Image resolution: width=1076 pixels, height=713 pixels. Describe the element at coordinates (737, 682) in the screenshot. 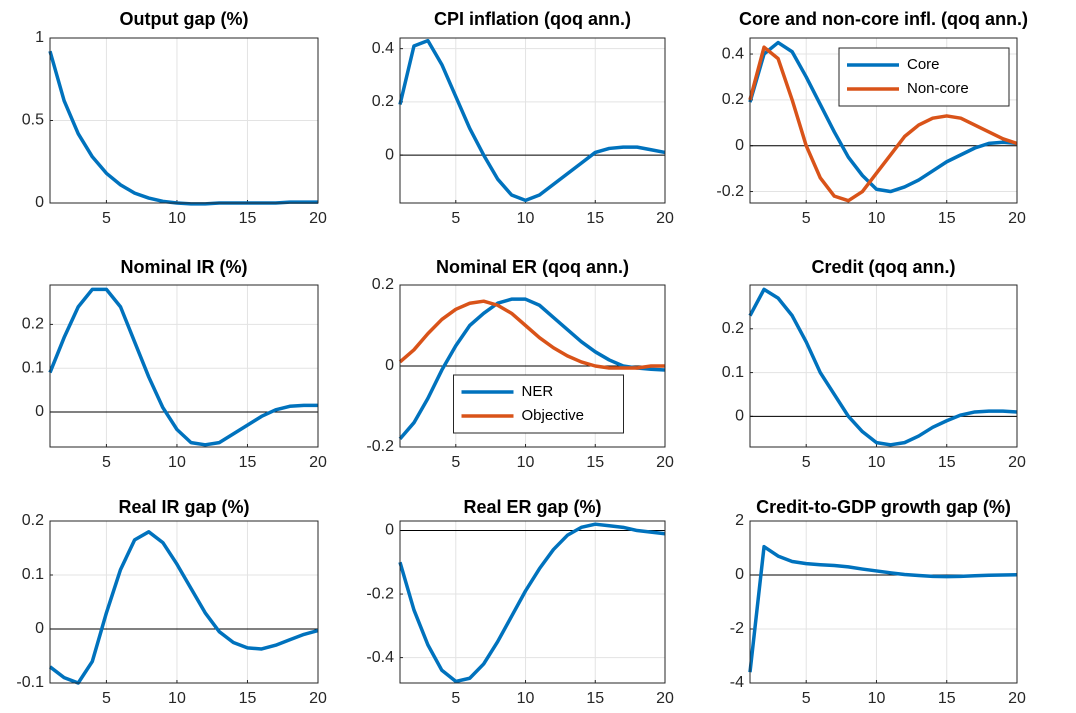

I see `y-tick-label: -4` at that location.